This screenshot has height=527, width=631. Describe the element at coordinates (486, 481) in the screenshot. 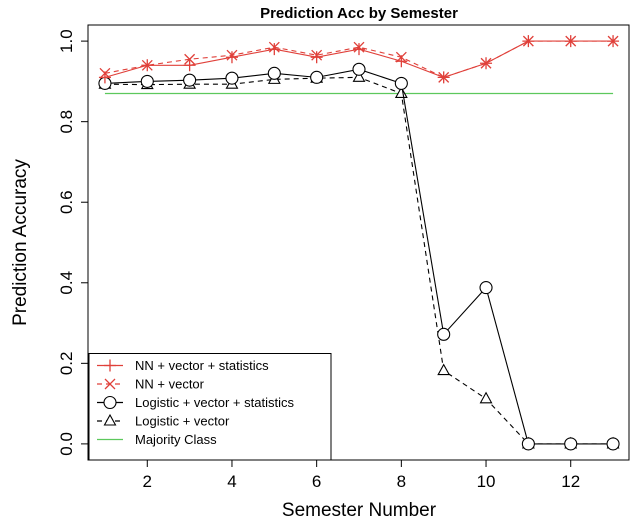

I see `x-tick-label: 10` at that location.